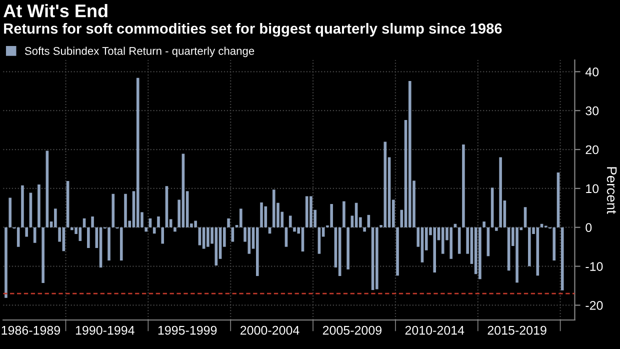 The image size is (620, 349). What do you see at coordinates (105, 330) in the screenshot?
I see `x-tick-label: 1990-1994` at bounding box center [105, 330].